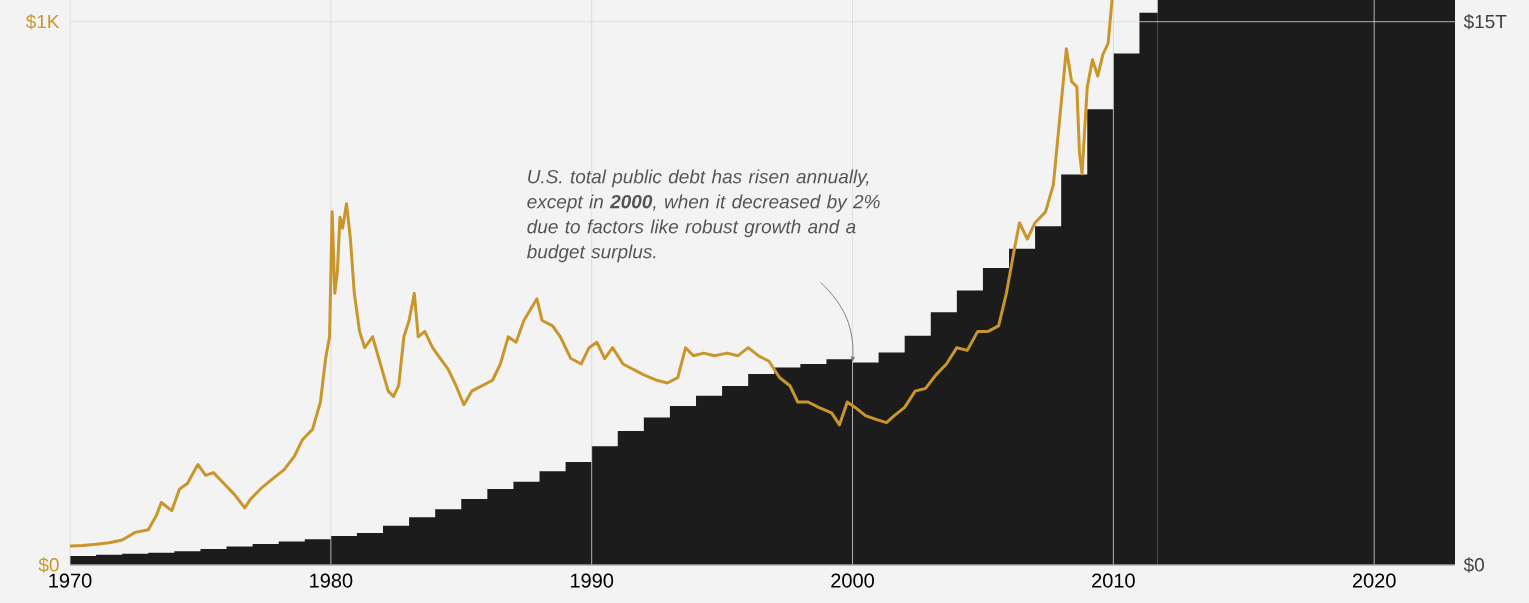 This screenshot has width=1529, height=603. What do you see at coordinates (1374, 580) in the screenshot?
I see `x-tick-label: 2020` at bounding box center [1374, 580].